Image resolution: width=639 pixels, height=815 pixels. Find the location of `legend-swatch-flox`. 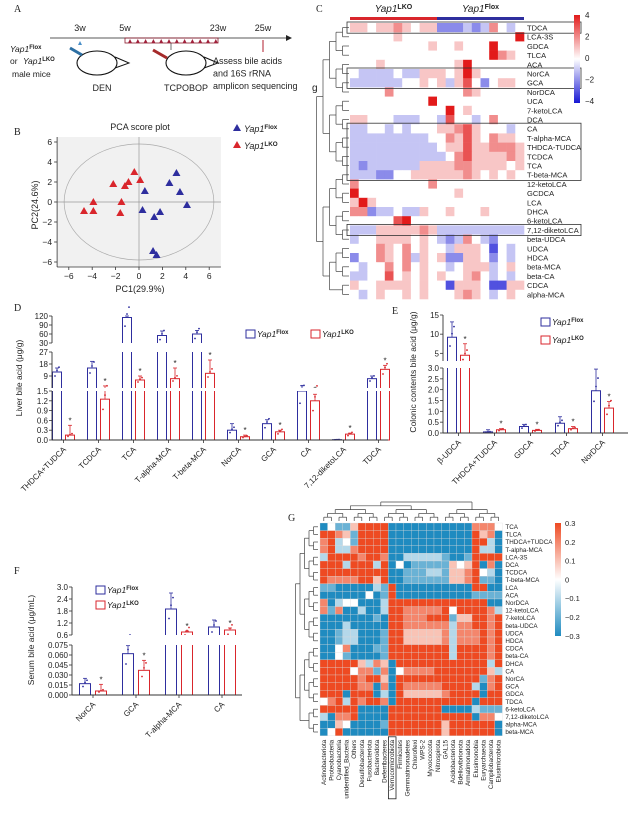

legend-swatch-flox is located at coordinates (545, 322).